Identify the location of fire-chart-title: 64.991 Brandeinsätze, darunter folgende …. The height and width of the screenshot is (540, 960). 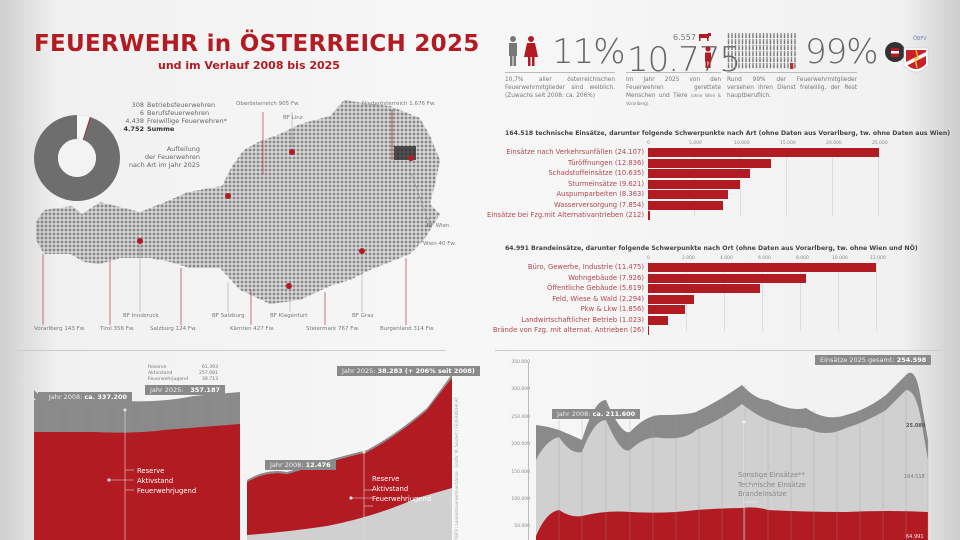
(711, 248).